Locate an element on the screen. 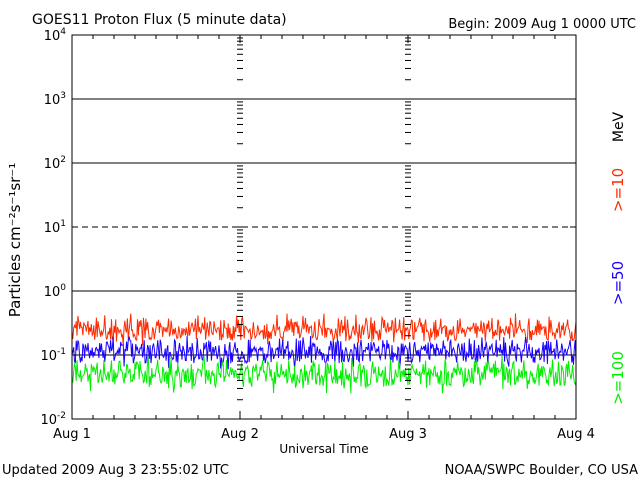 The image size is (640, 480). begin-date: Begin: 2009 Aug 1 0000 UTC is located at coordinates (542, 24).